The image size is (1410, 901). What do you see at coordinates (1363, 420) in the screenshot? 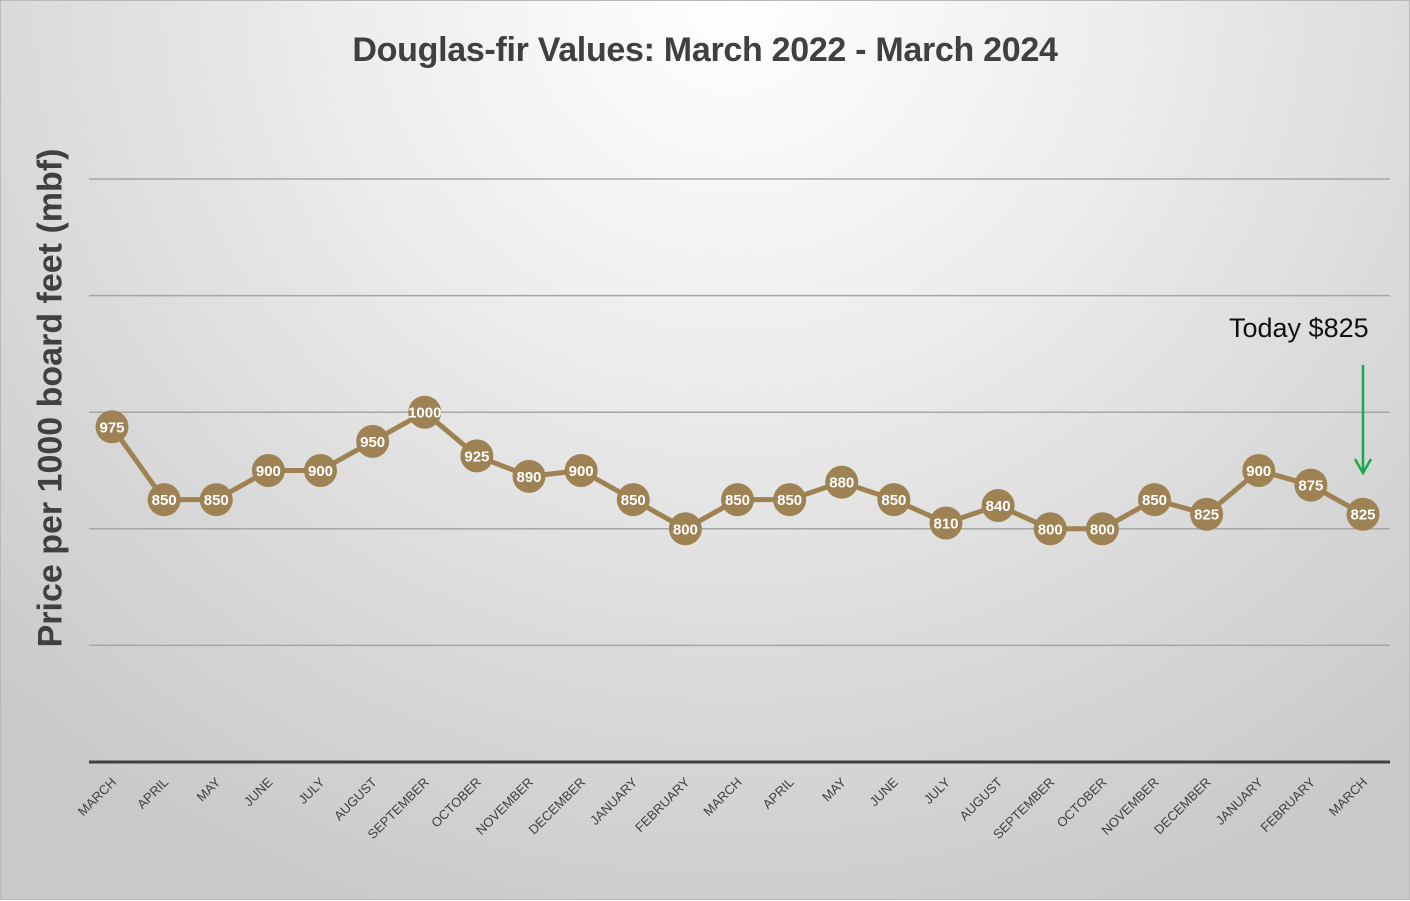
I see `today-arrow-icon` at bounding box center [1363, 420].